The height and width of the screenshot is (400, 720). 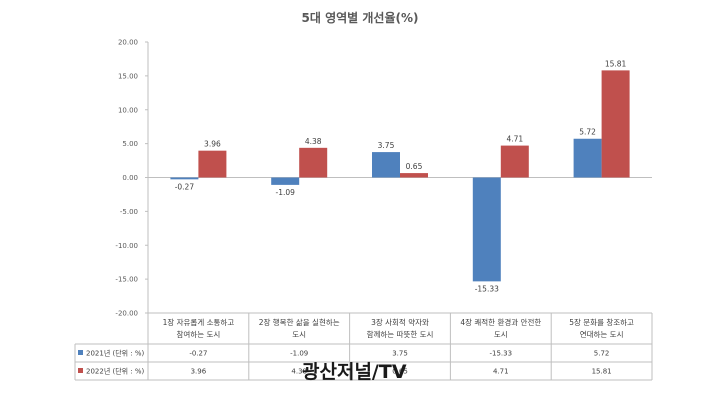 What do you see at coordinates (199, 372) in the screenshot?
I see `table-cell: 3.96` at bounding box center [199, 372].